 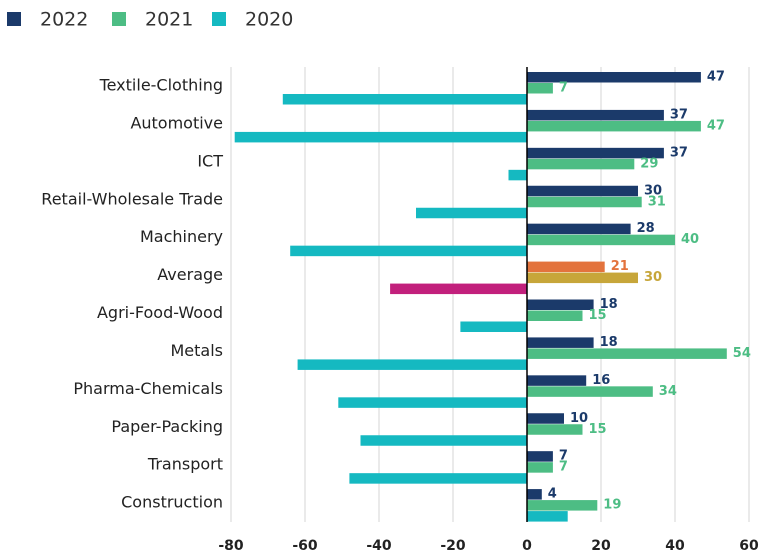 What do you see at coordinates (196, 350) in the screenshot?
I see `y-tick-label: Metals` at bounding box center [196, 350].